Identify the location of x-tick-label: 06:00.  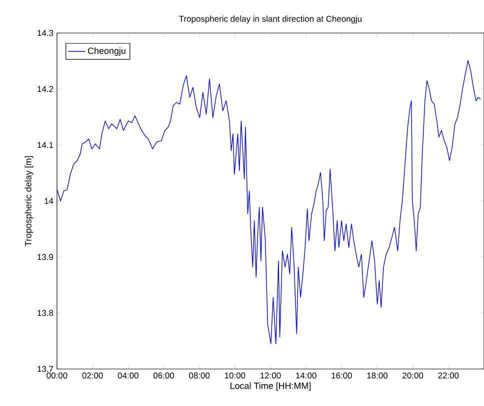
(163, 375).